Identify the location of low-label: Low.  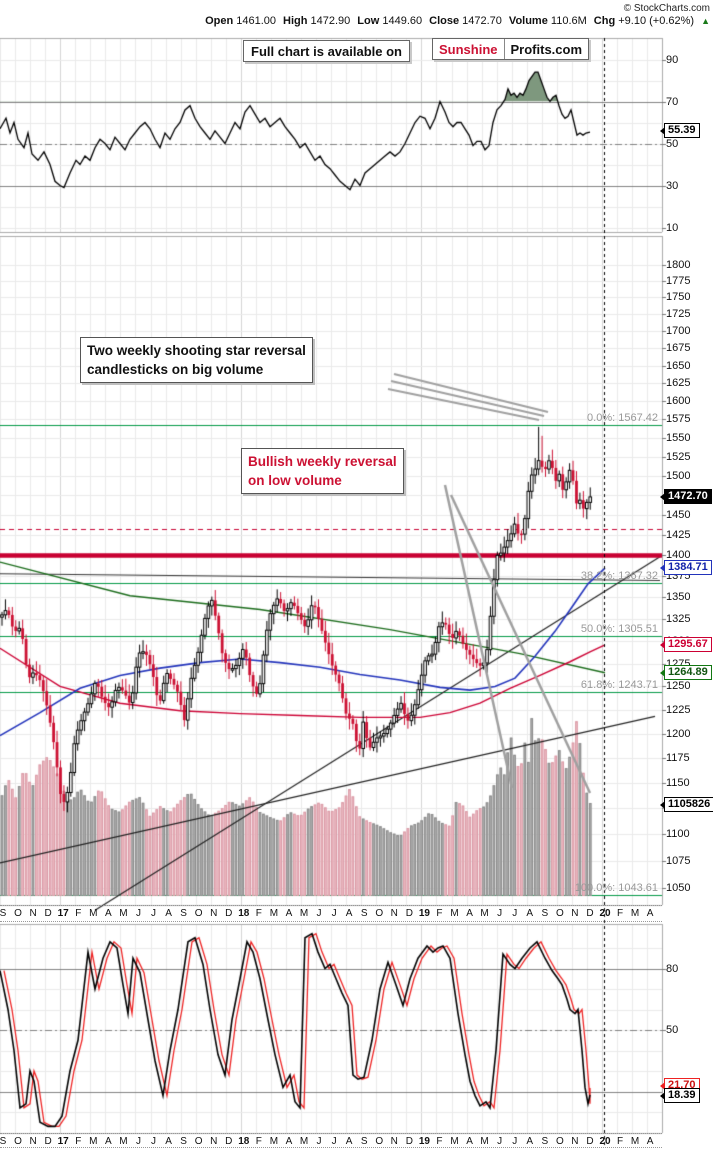
(368, 21).